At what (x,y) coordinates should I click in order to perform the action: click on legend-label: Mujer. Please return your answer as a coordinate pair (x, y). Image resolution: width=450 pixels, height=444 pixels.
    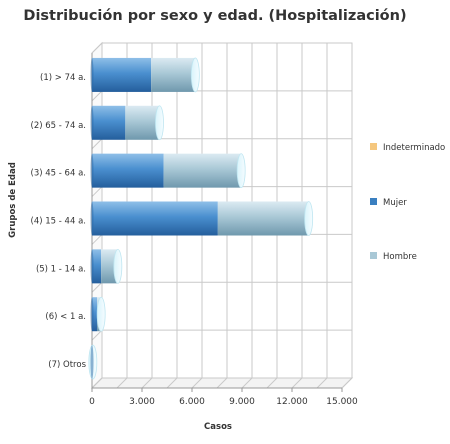
    Looking at the image, I should click on (395, 203).